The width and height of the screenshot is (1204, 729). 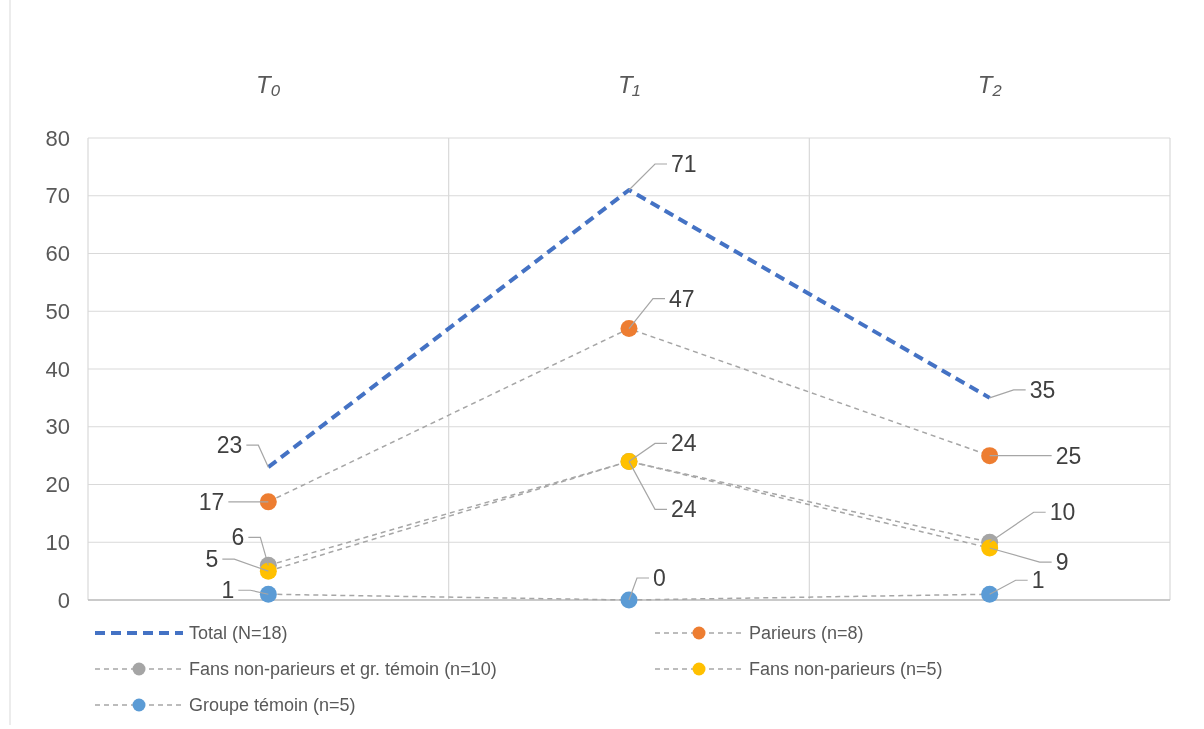 What do you see at coordinates (659, 578) in the screenshot?
I see `data-label: 0` at bounding box center [659, 578].